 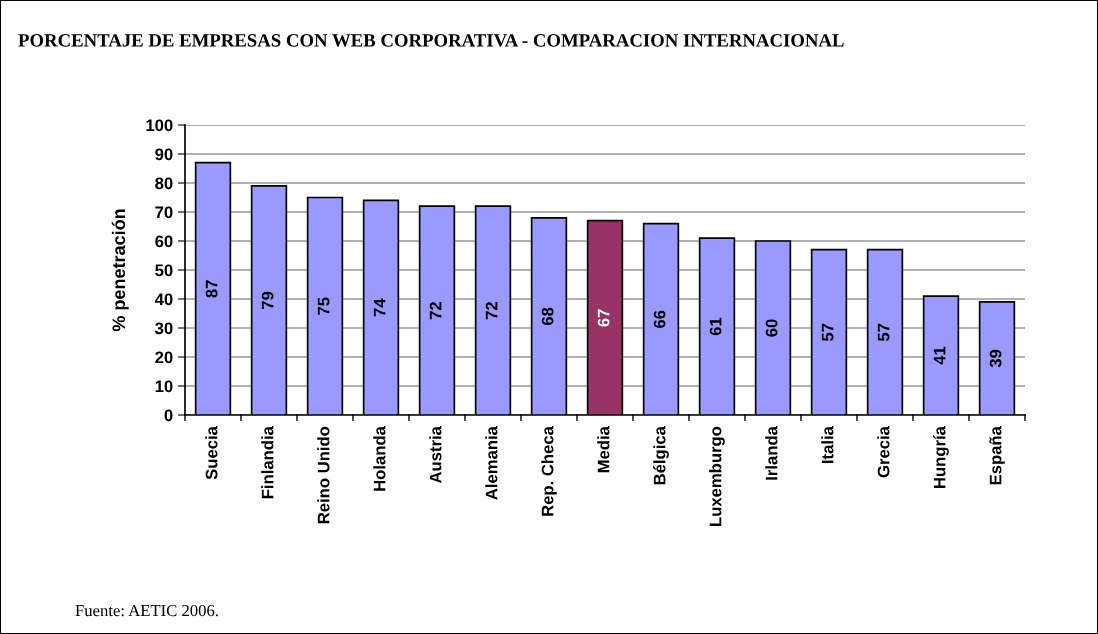 What do you see at coordinates (883, 452) in the screenshot?
I see `x-tick-label: Grecia` at bounding box center [883, 452].